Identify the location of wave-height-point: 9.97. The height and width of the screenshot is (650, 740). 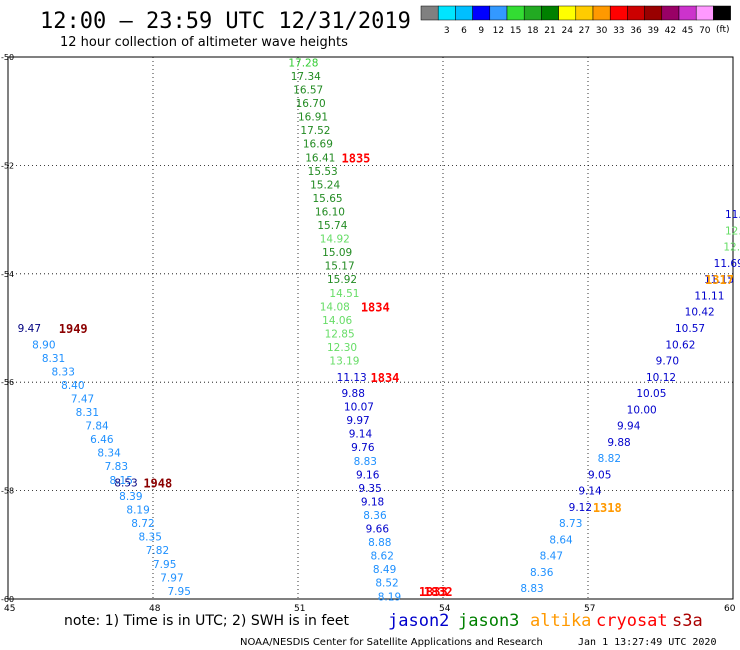
(357, 421).